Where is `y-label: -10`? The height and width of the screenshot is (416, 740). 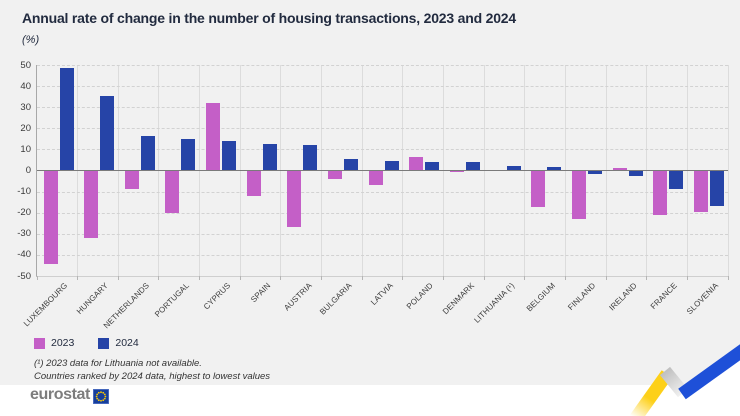
y-label: -10 is located at coordinates (24, 192).